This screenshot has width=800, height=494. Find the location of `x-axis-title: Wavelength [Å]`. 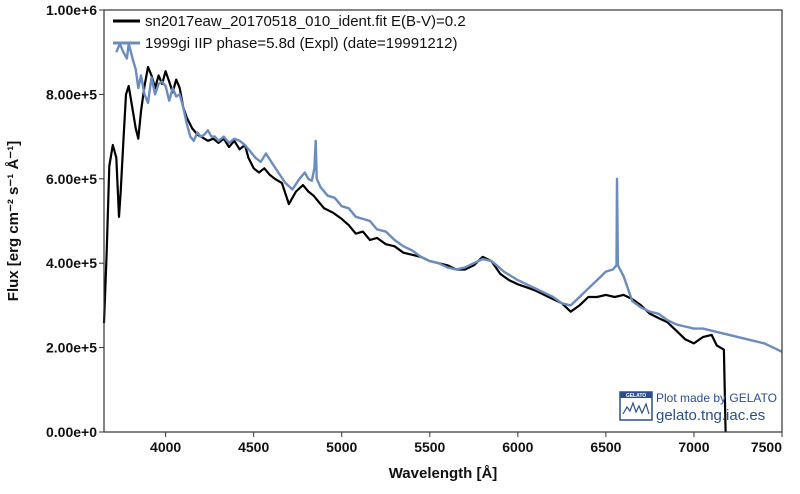

x-axis-title: Wavelength [Å] is located at coordinates (443, 473).